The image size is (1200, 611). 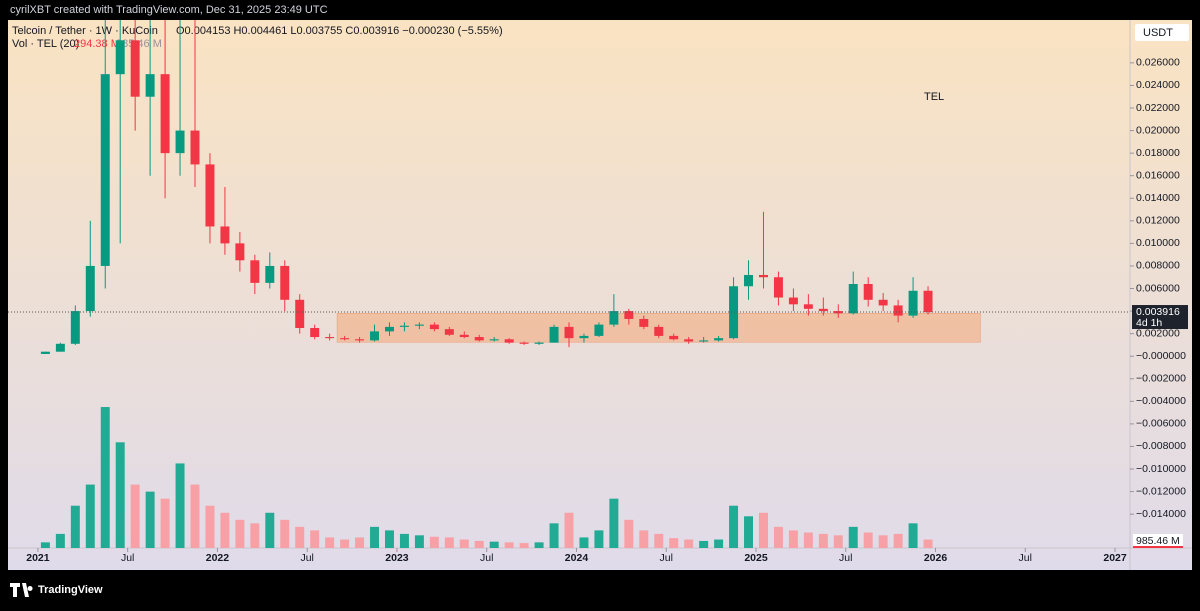 What do you see at coordinates (1158, 288) in the screenshot?
I see `y-tick-label: 0.006000` at bounding box center [1158, 288].